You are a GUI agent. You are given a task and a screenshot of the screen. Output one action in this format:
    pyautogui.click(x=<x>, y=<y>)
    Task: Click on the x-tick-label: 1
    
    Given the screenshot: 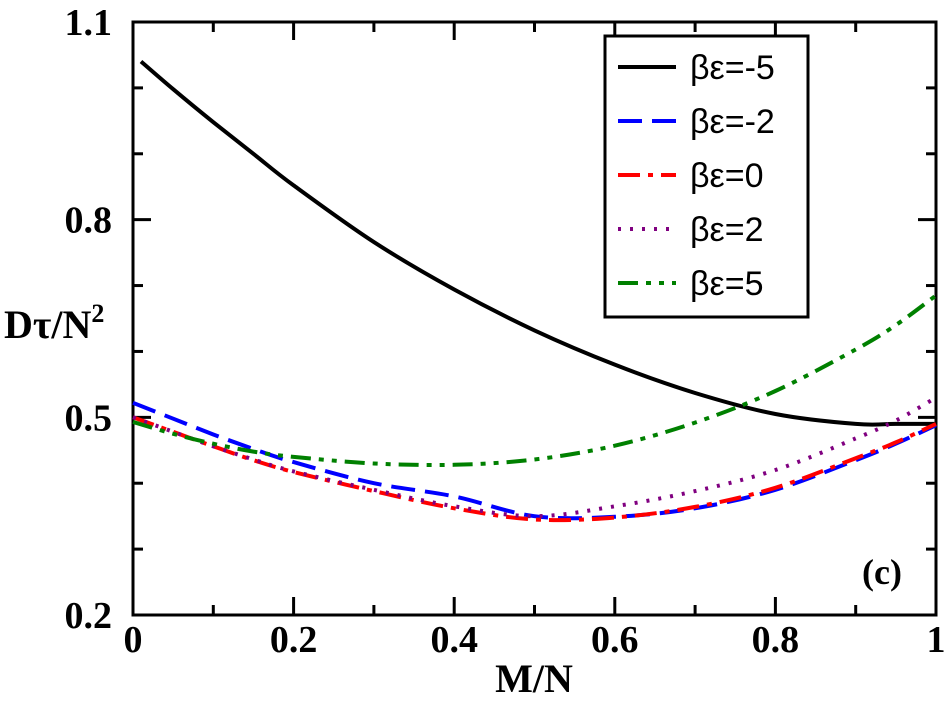 What is the action you would take?
    pyautogui.click(x=936, y=640)
    